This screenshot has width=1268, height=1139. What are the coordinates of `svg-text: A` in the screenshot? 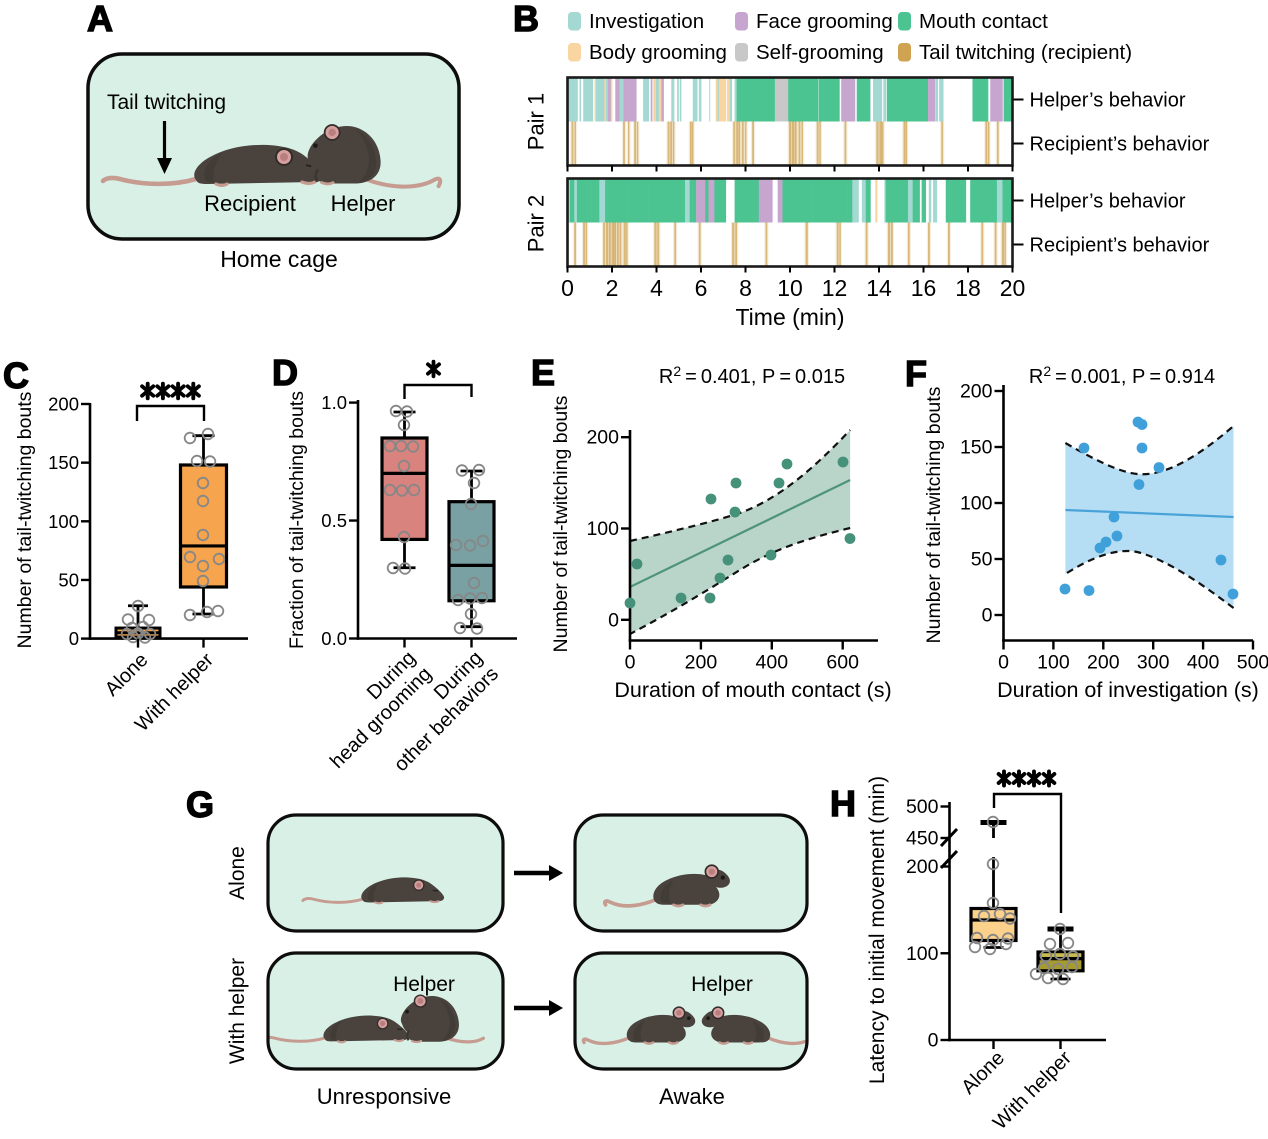 It's located at (100, 19).